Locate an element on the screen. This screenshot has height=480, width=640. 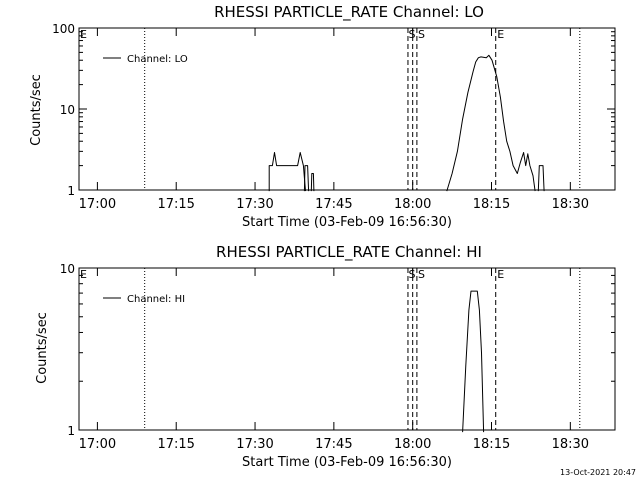
legend-label: Channel: HI is located at coordinates (156, 299).